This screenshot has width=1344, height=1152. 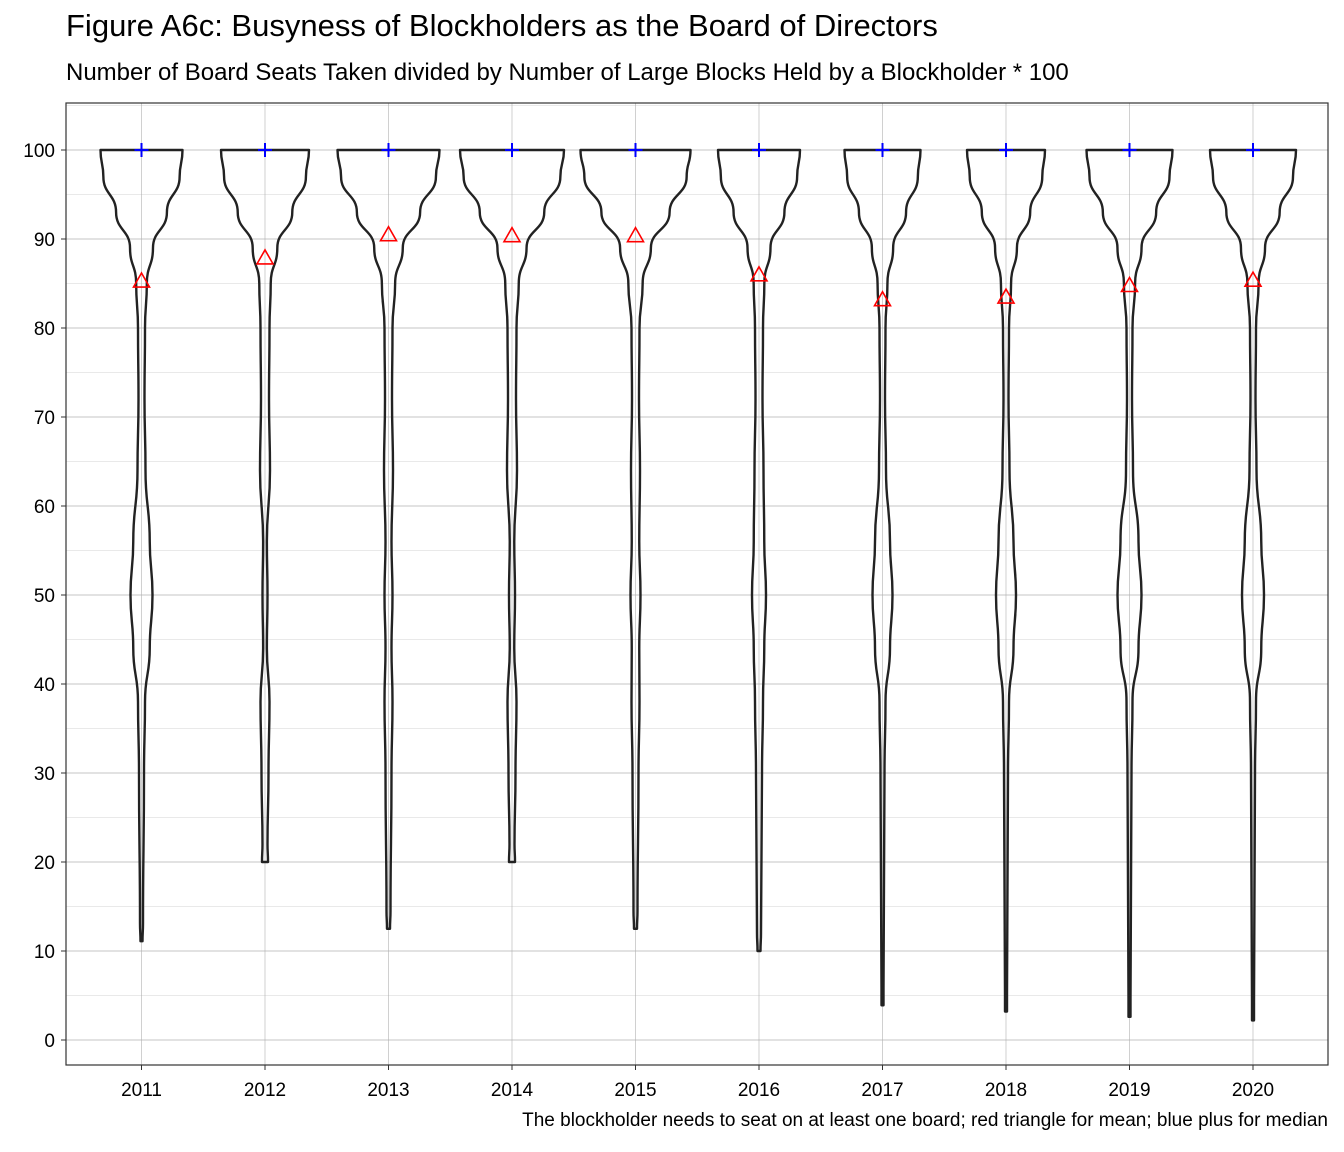 I want to click on violin-2014, so click(x=512, y=506).